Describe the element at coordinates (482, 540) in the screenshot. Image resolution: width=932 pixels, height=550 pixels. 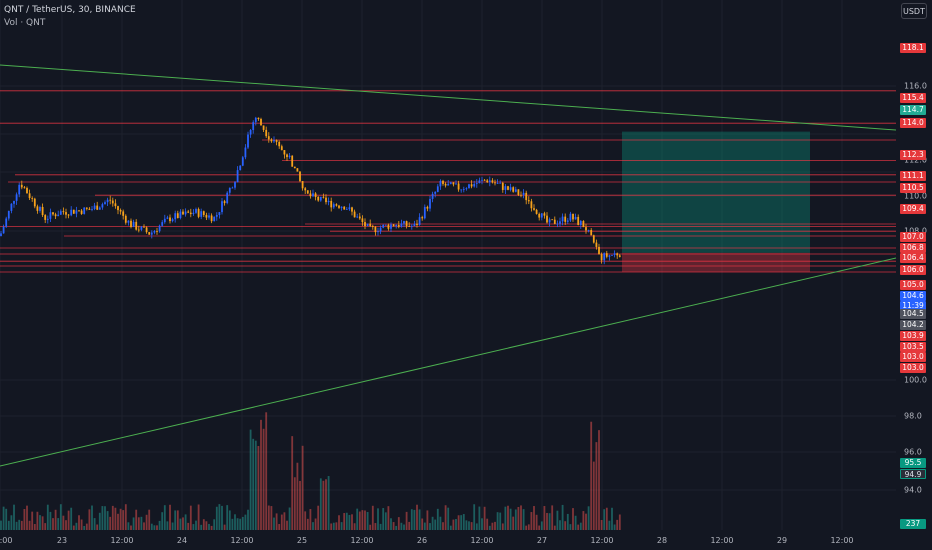
I see `time-tick-label: 12:00` at that location.